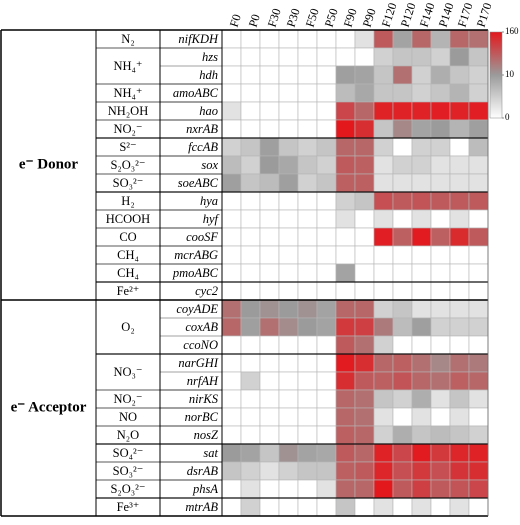 This screenshot has width=520, height=525. Describe the element at coordinates (312, 18) in the screenshot. I see `sample-label: F50` at that location.